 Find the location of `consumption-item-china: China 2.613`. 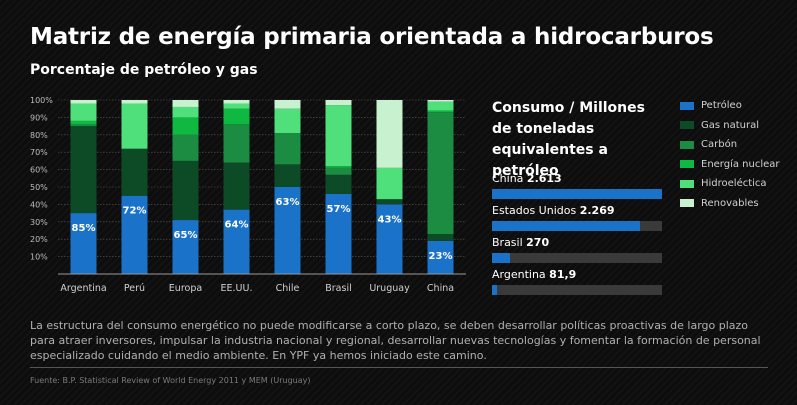

consumption-item-china: China 2.613 is located at coordinates (577, 185).